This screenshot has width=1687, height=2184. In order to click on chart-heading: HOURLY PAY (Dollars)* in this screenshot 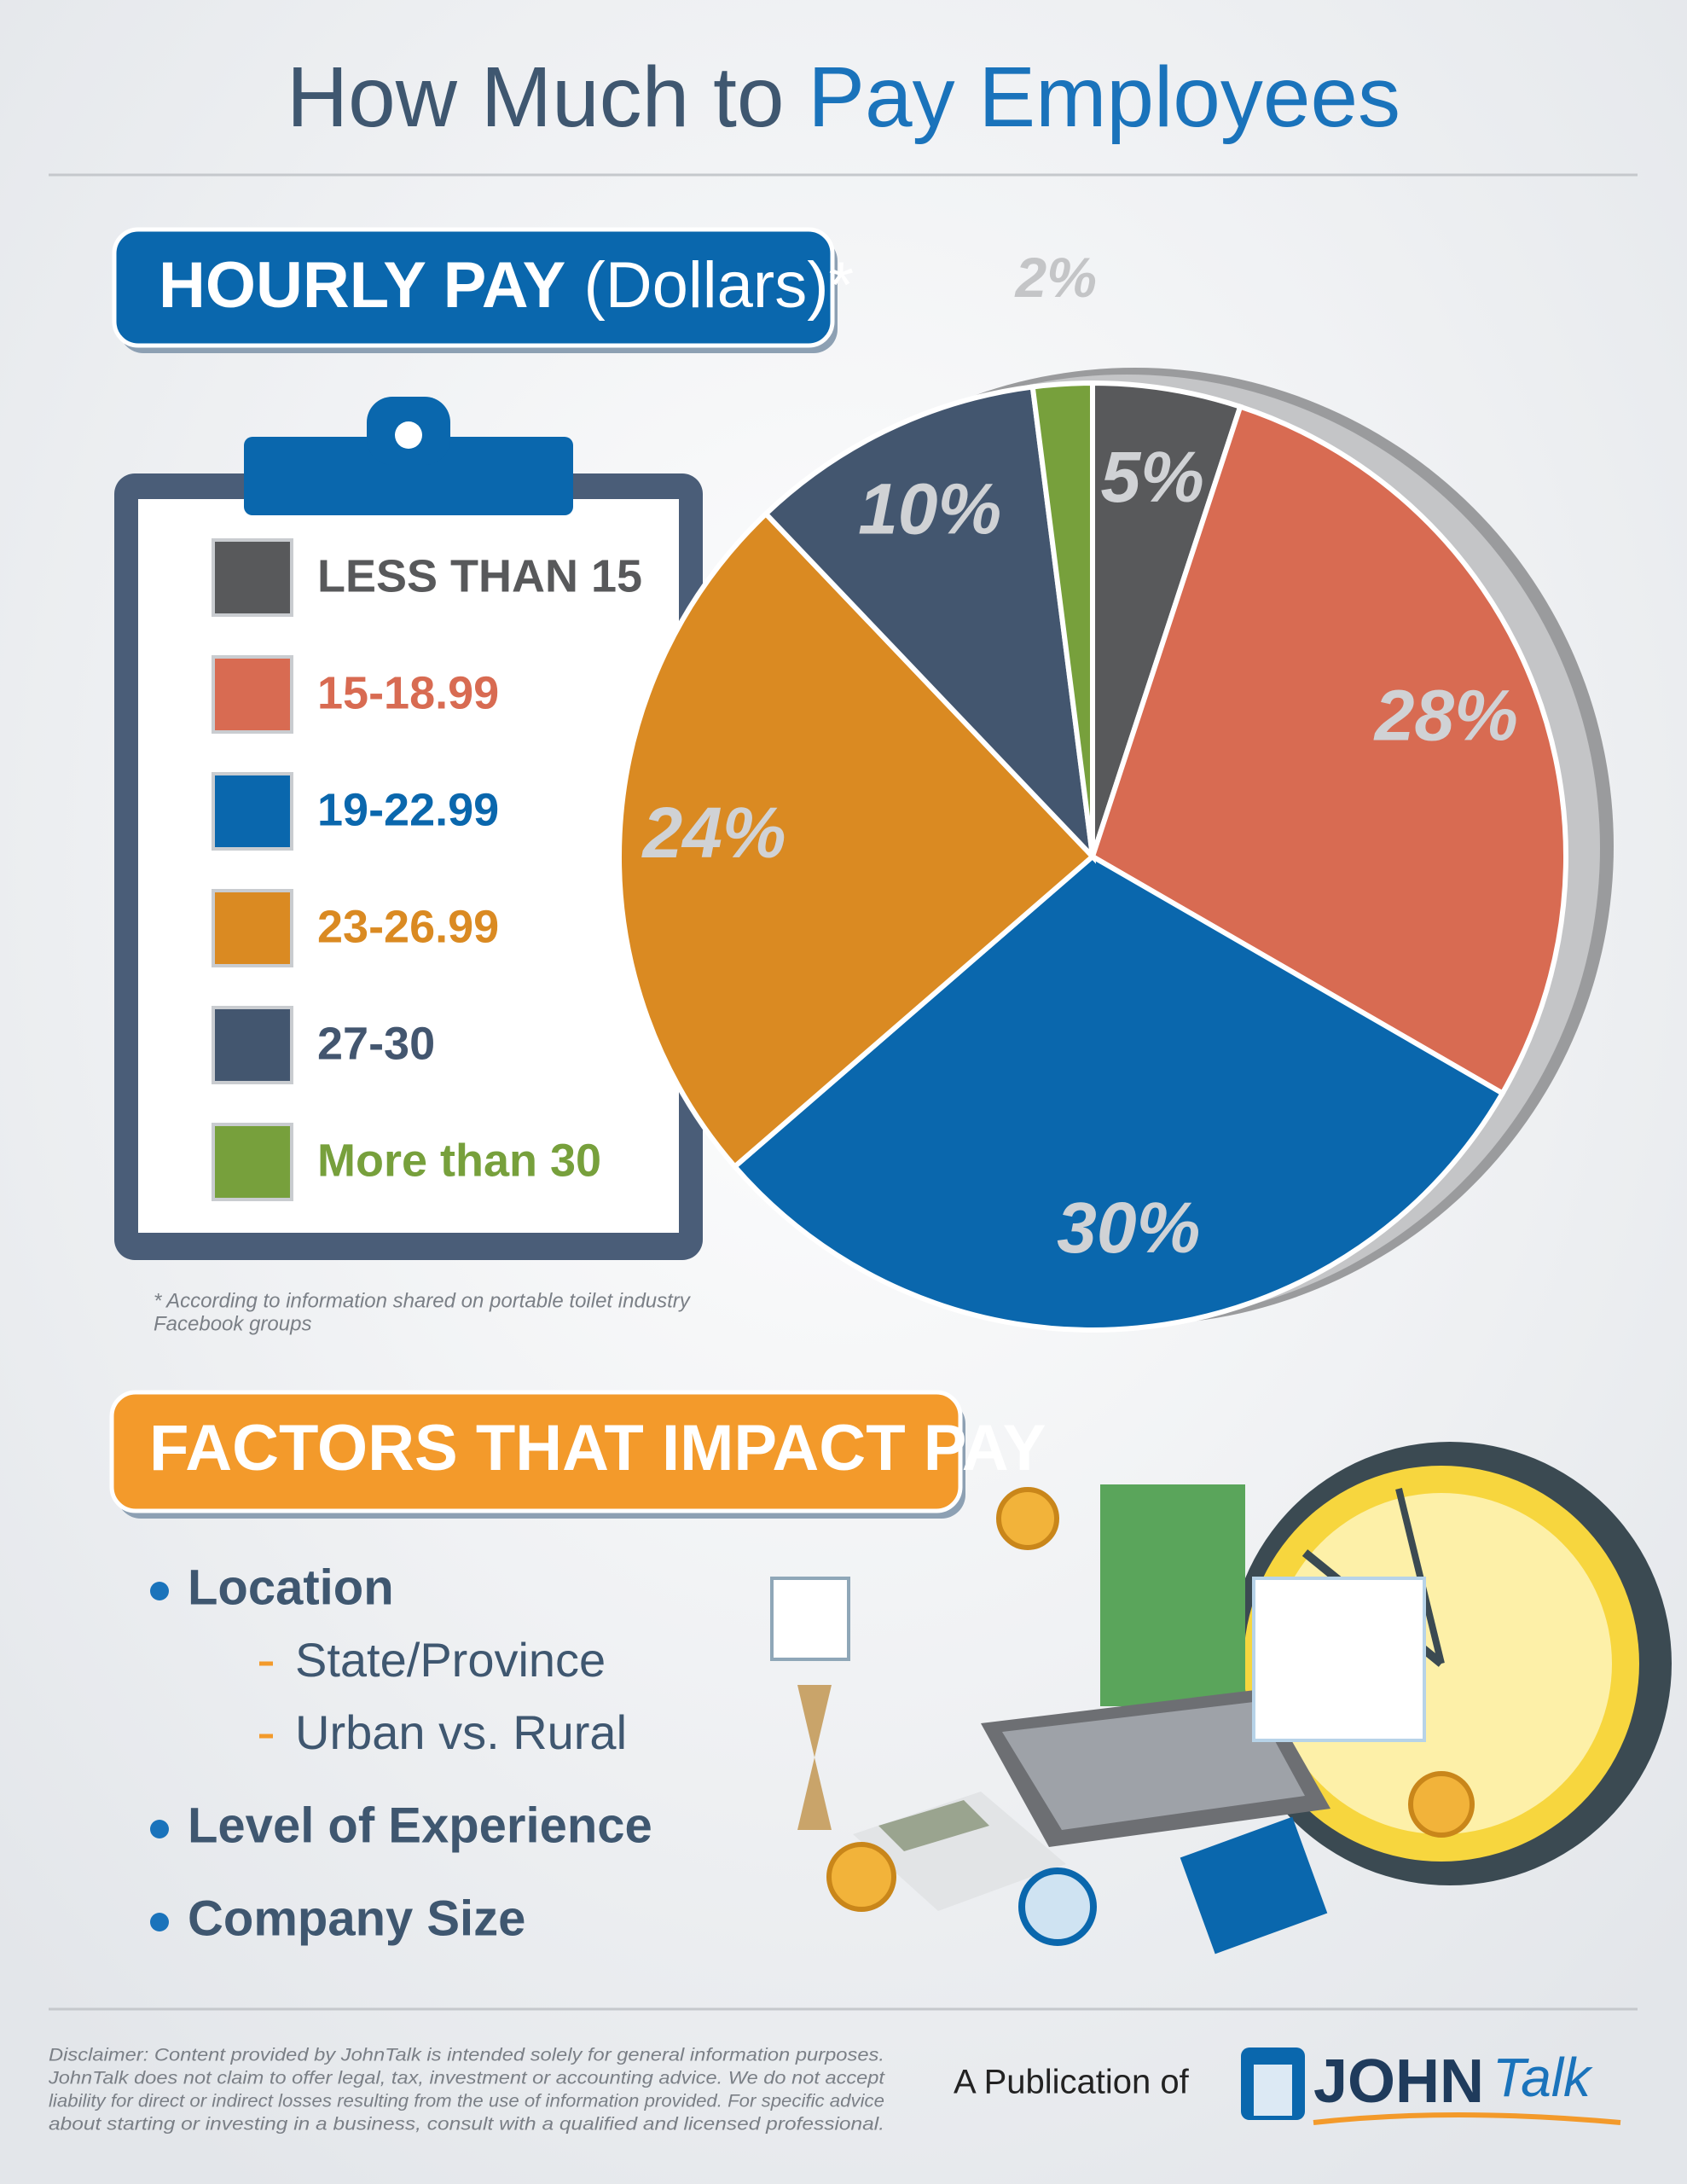, I will do `click(507, 285)`.